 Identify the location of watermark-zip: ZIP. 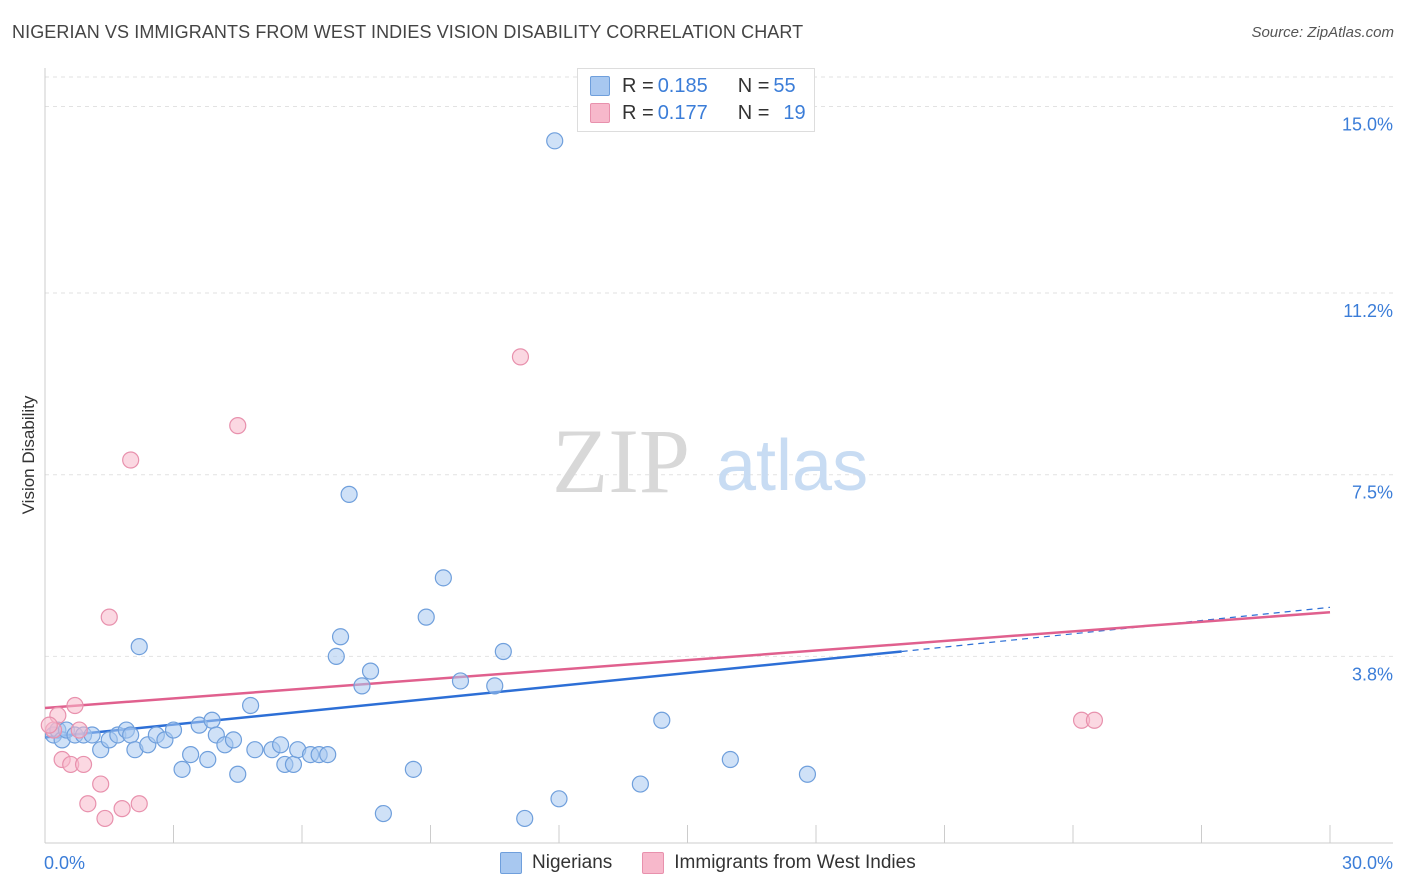
(621, 461).